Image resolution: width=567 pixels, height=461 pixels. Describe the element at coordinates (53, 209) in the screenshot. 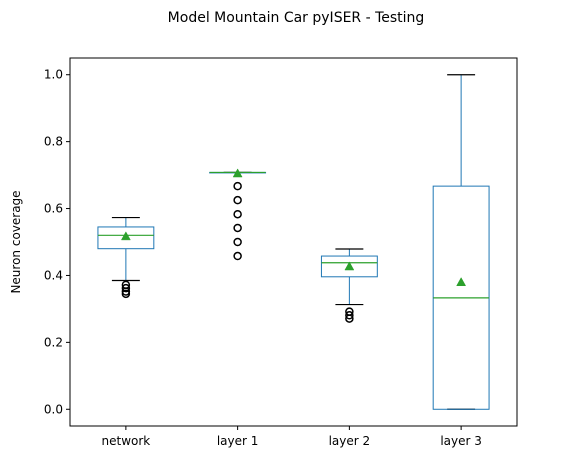

I see `y-tick-label: 0.6` at that location.